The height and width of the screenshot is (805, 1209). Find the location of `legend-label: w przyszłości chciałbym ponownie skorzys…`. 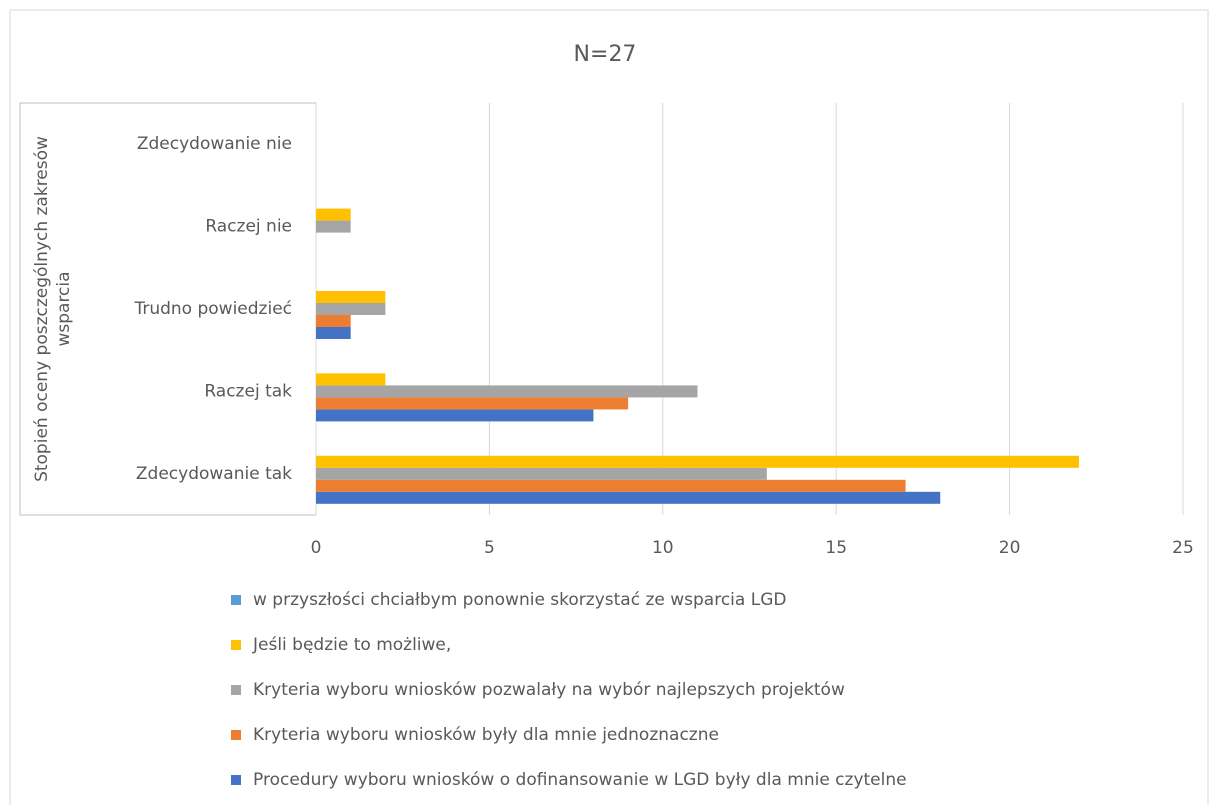

legend-label: w przyszłości chciałbym ponownie skorzys… is located at coordinates (519, 600).